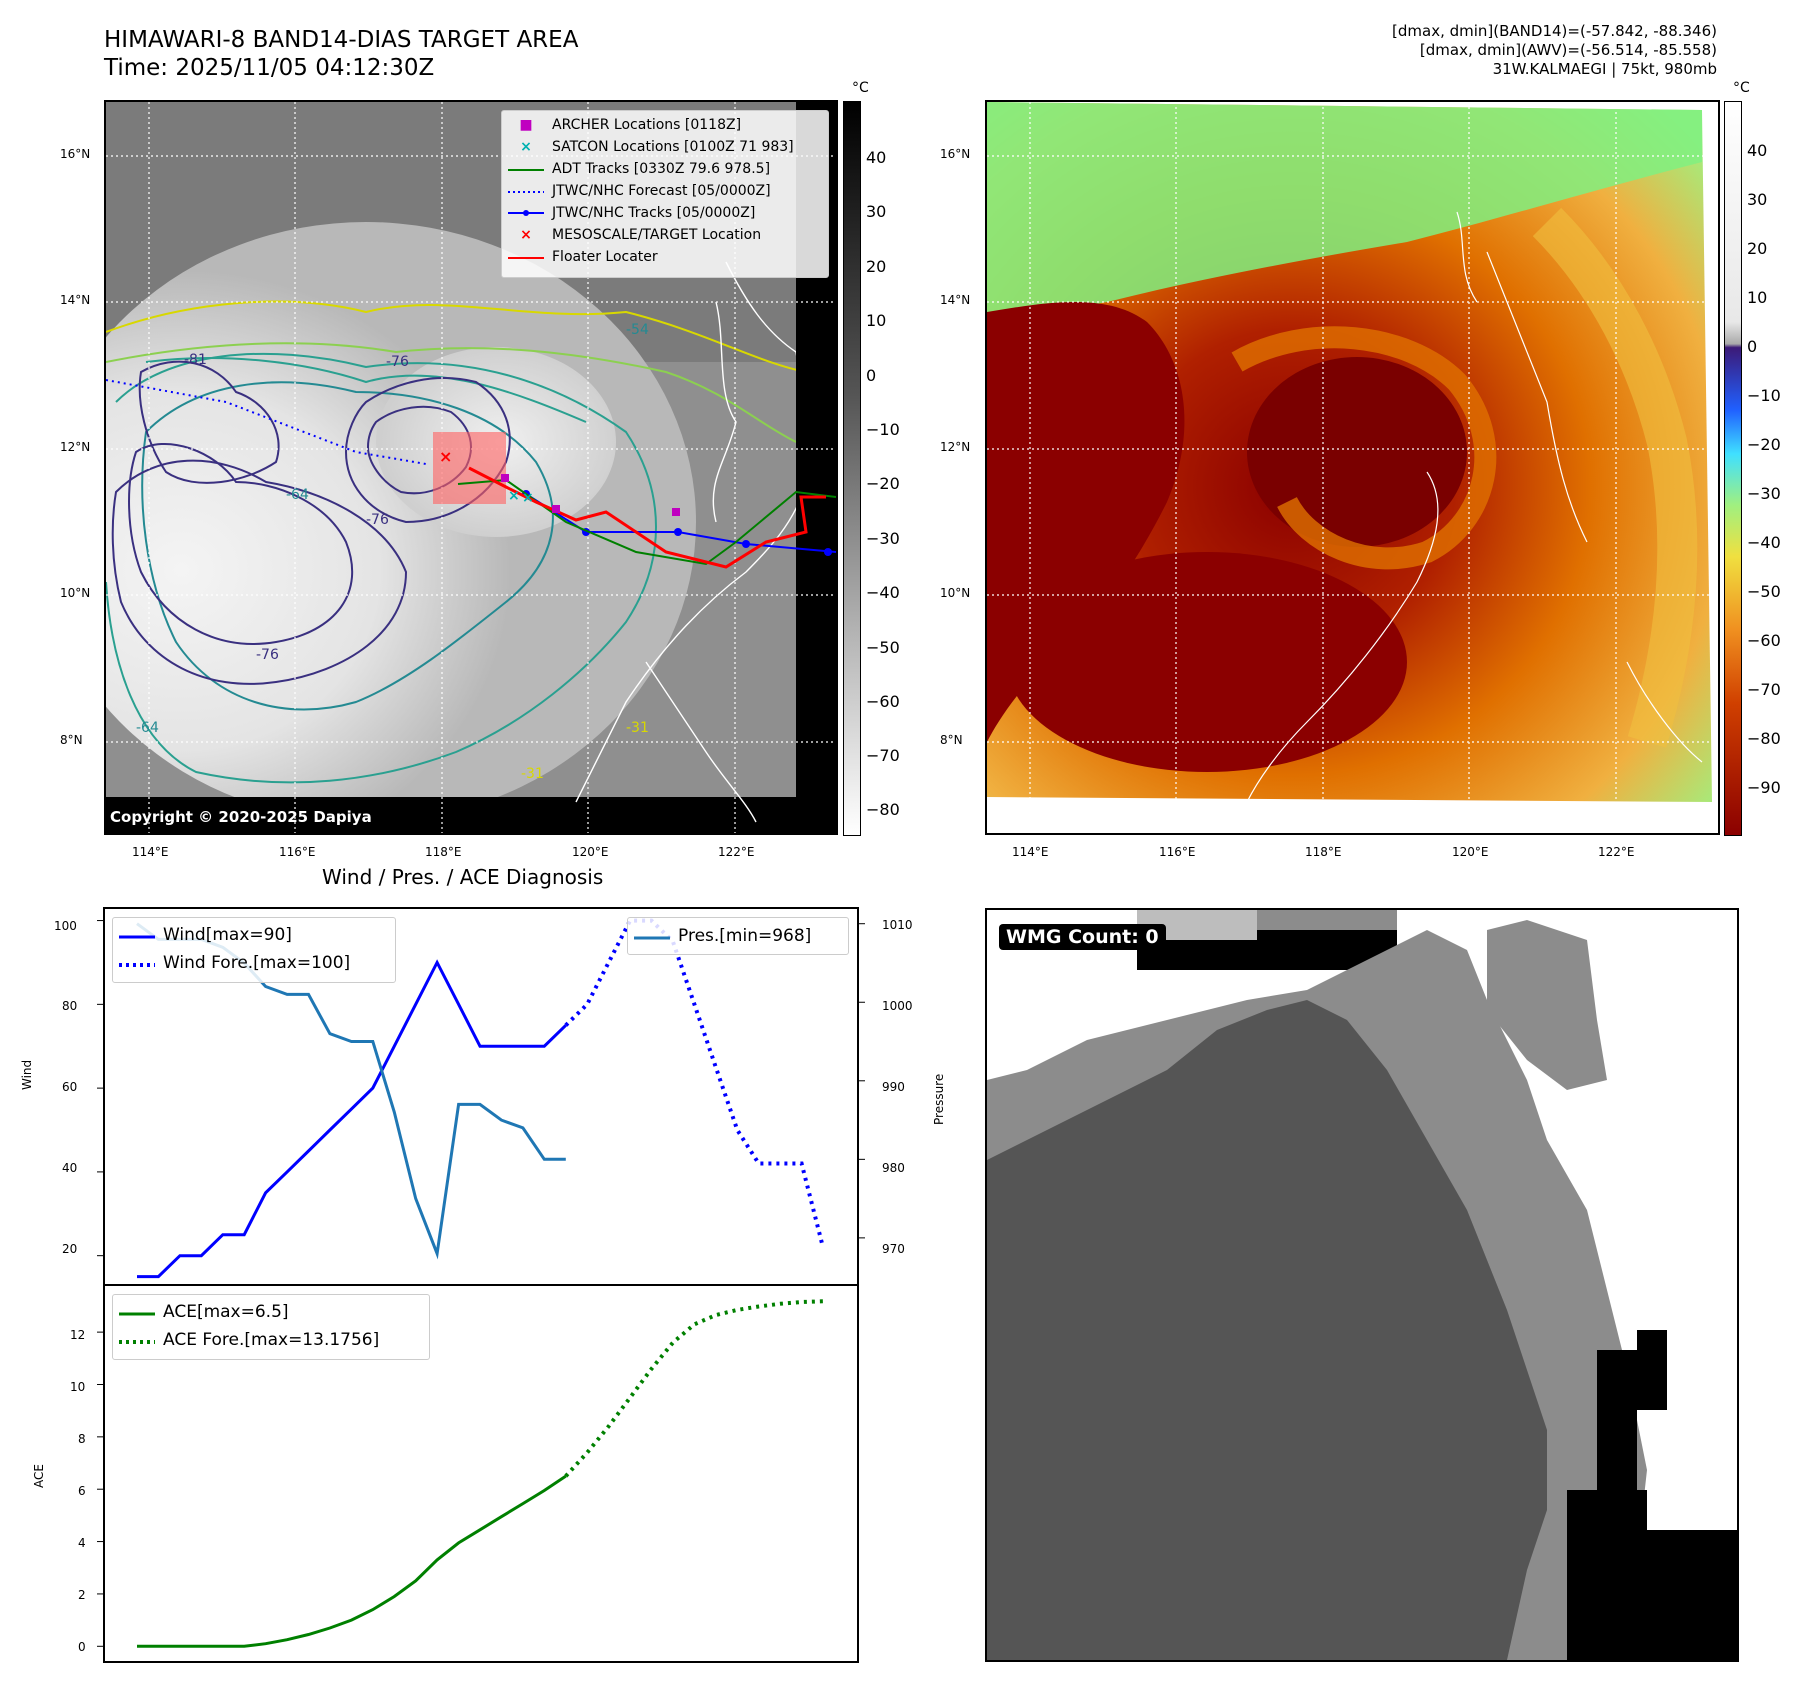 Image resolution: width=1797 pixels, height=1690 pixels. Describe the element at coordinates (82, 1491) in the screenshot. I see `ace-tick: 6` at that location.